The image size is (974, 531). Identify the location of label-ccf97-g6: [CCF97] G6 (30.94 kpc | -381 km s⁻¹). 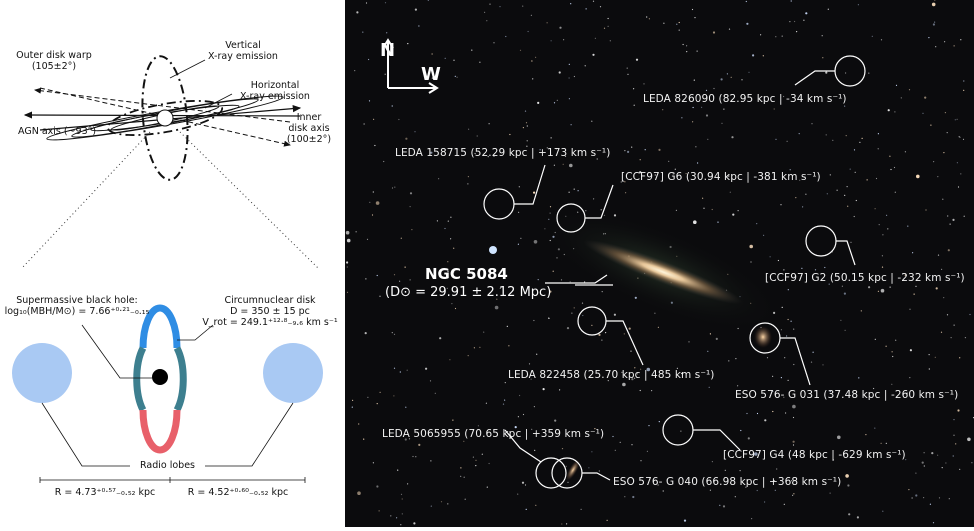
(721, 177).